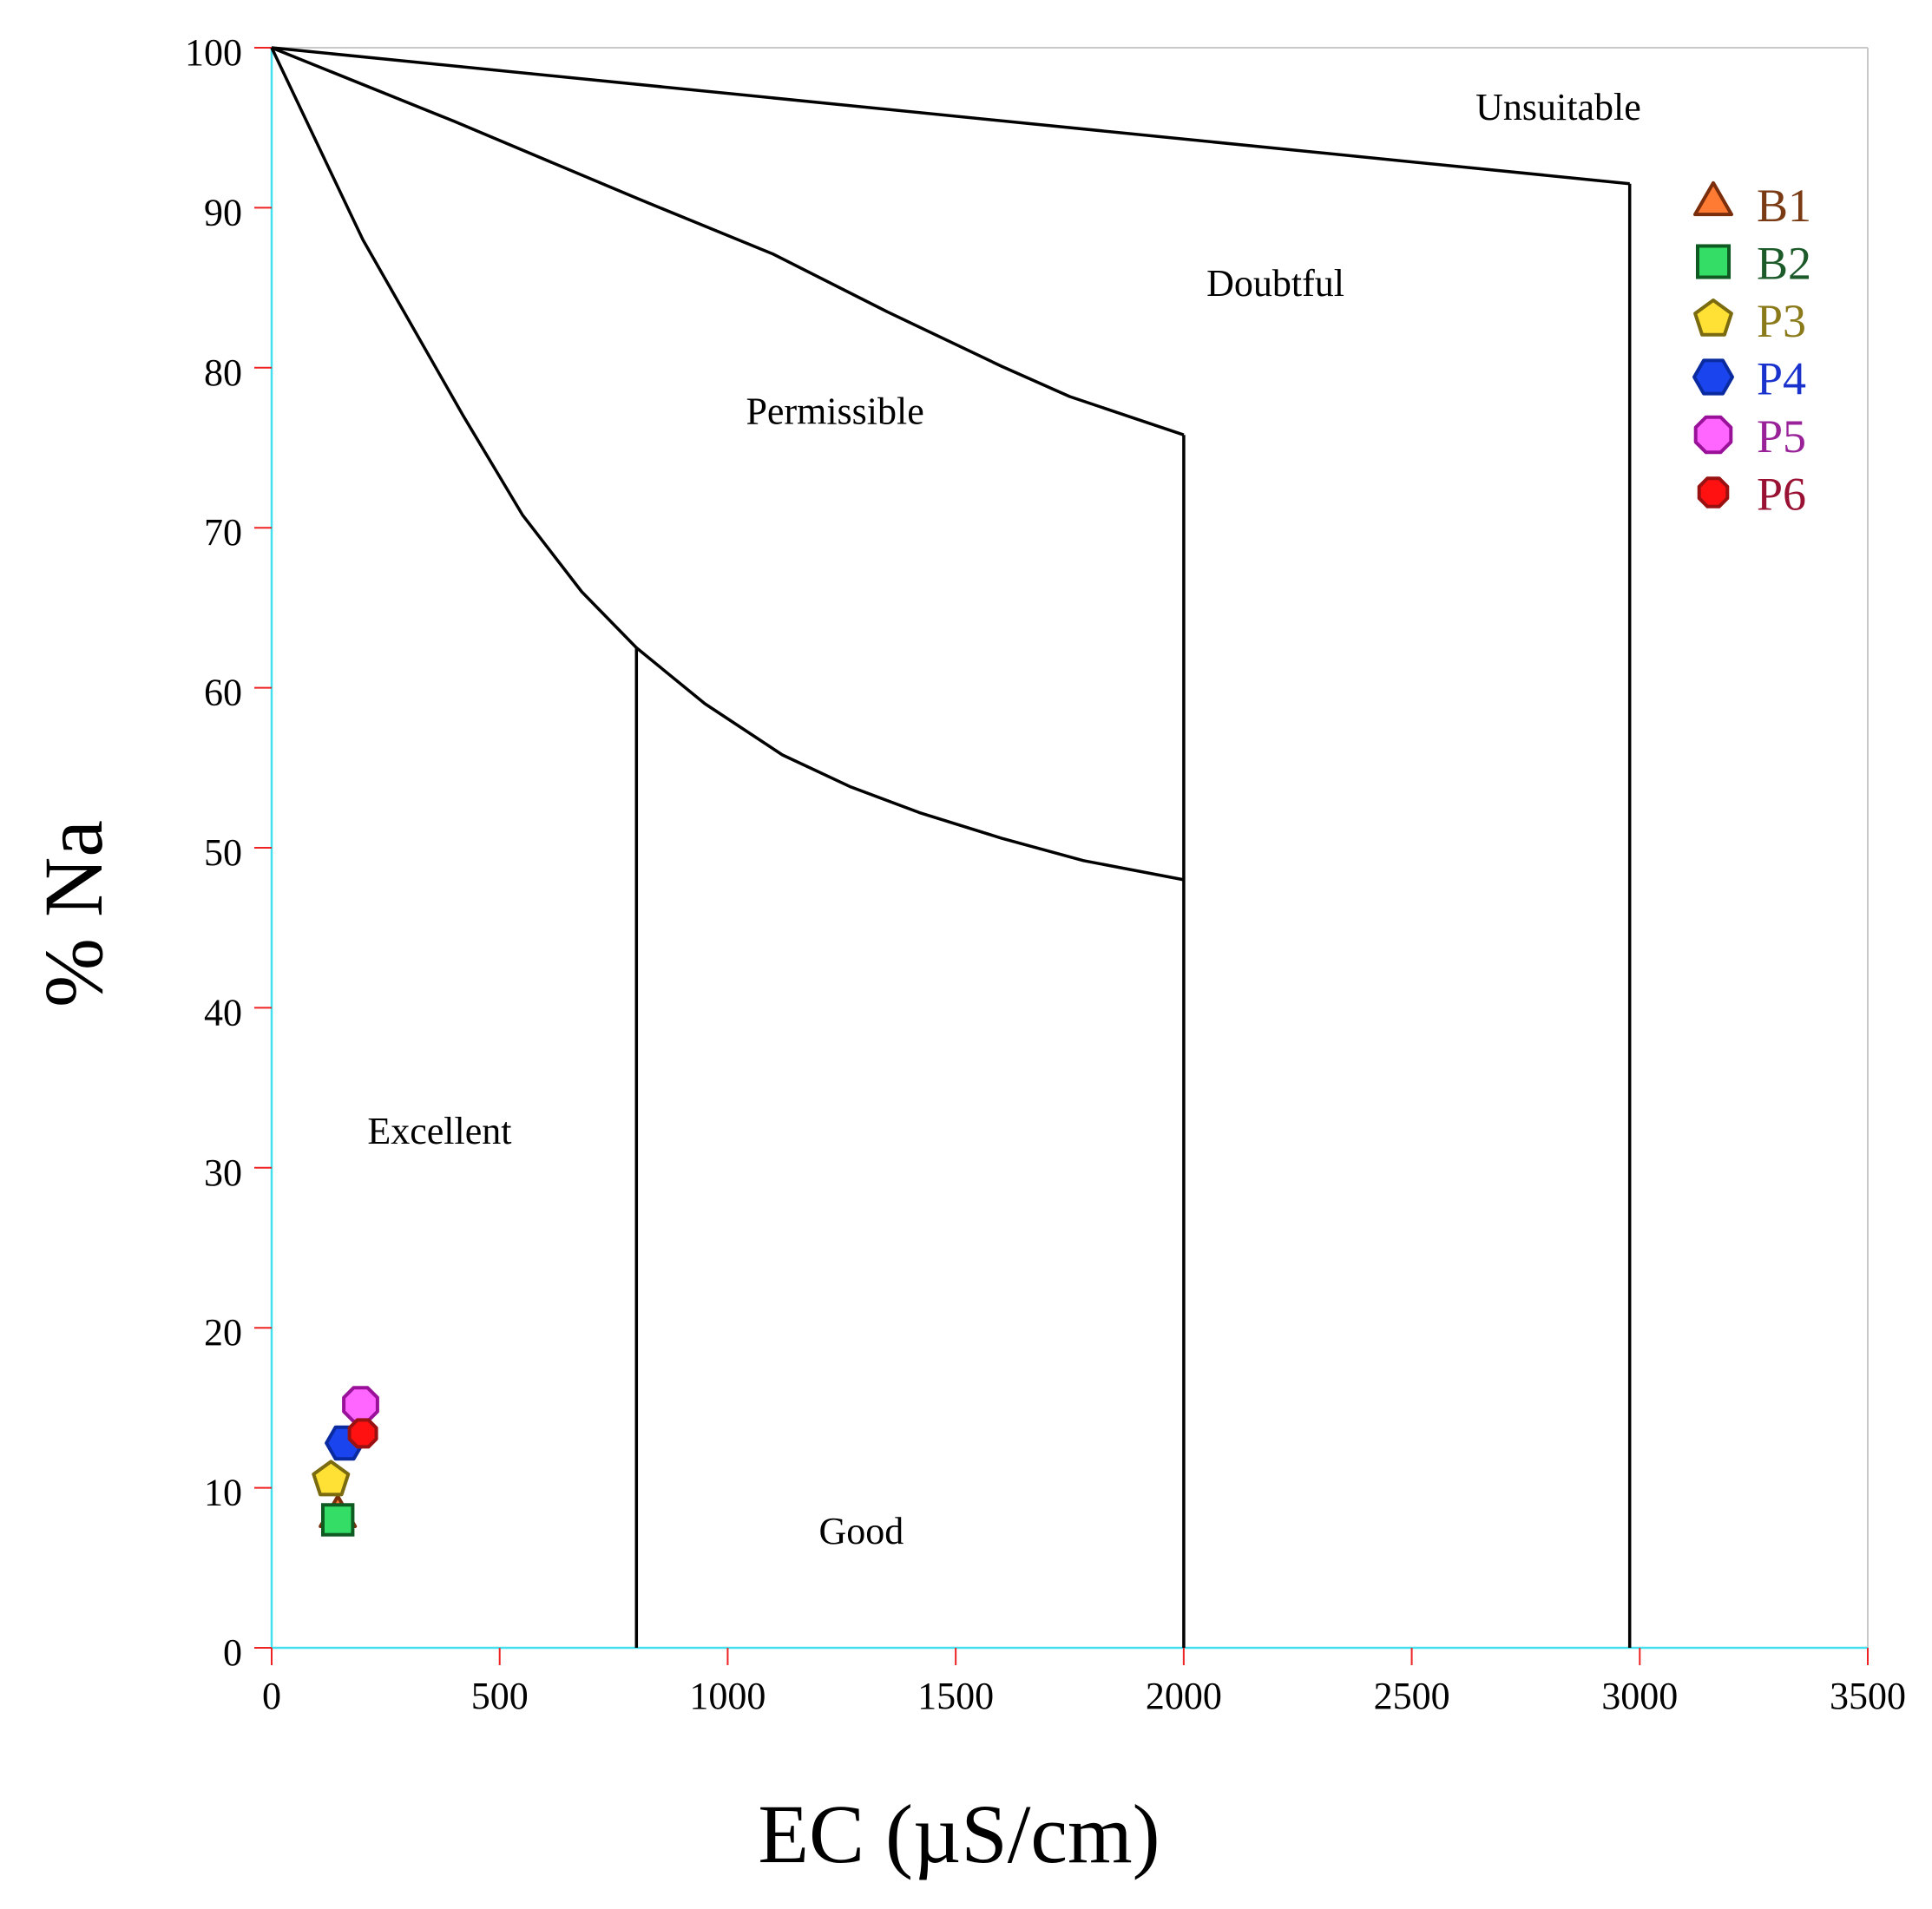  Describe the element at coordinates (1784, 206) in the screenshot. I see `legend-label-b1: B1` at that location.